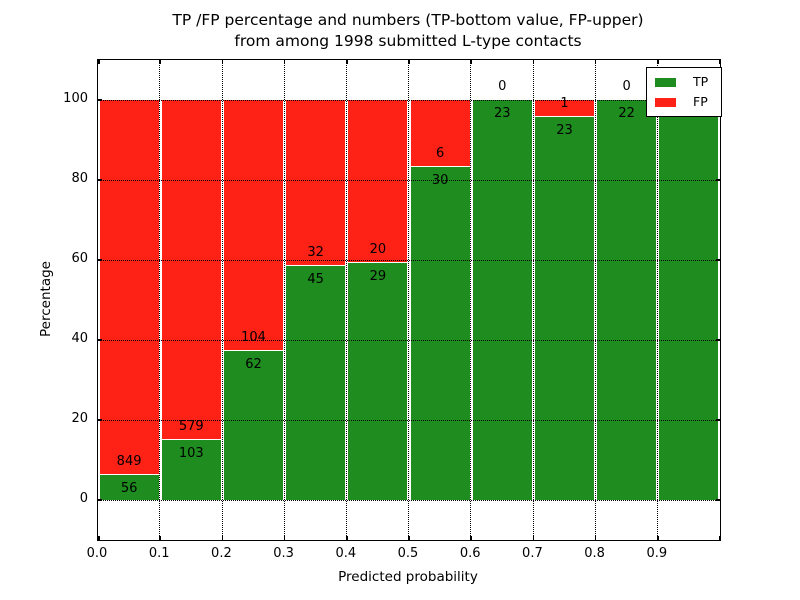  Describe the element at coordinates (221, 553) in the screenshot. I see `x-tick-label: 0.2` at that location.